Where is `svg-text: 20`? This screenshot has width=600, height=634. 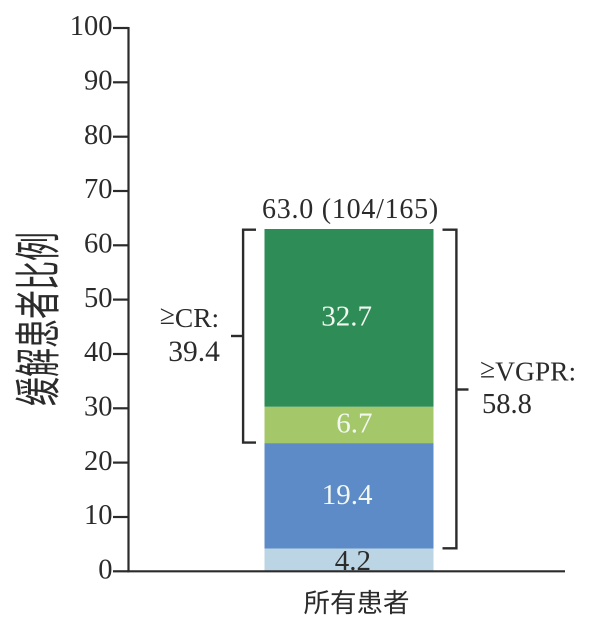 svg-text: 20 is located at coordinates (98, 461).